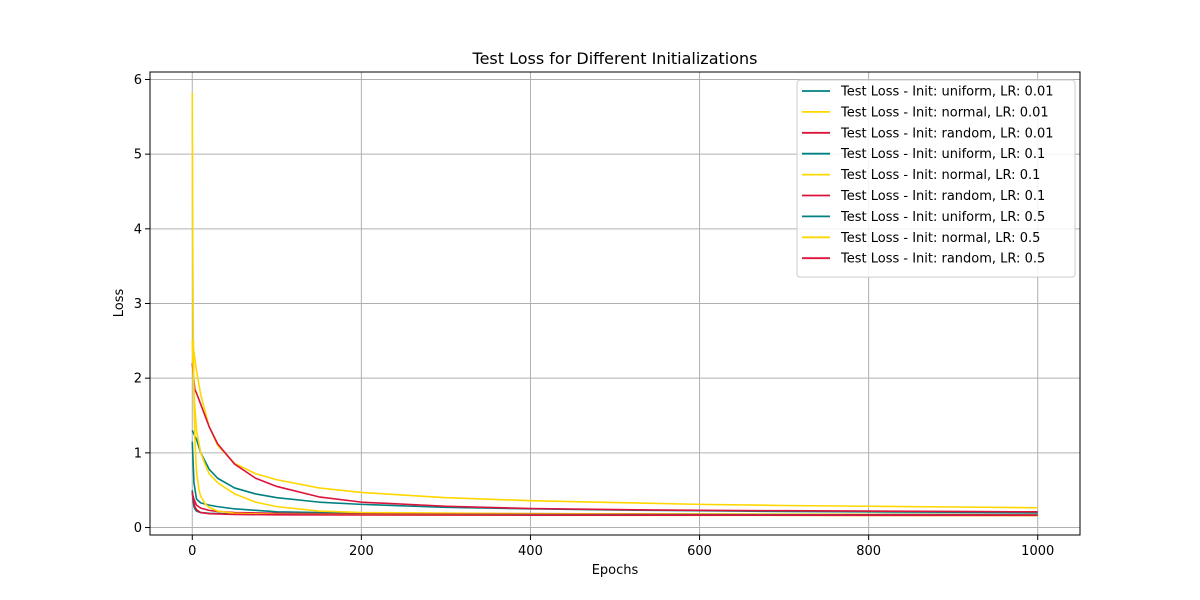 The height and width of the screenshot is (600, 1200). I want to click on x-tick-label: 600, so click(699, 551).